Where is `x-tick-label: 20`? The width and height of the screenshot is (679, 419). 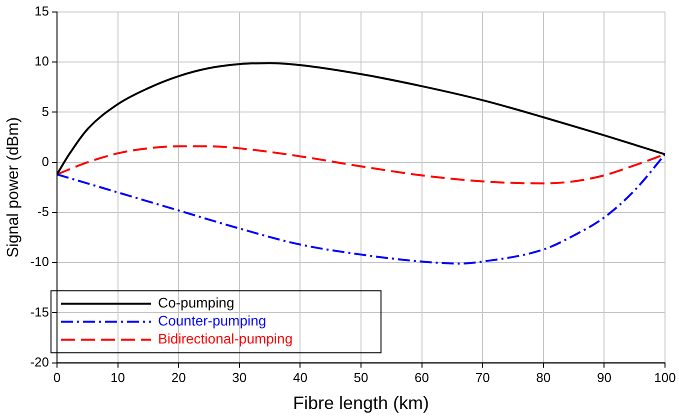 x-tick-label: 20 is located at coordinates (178, 378).